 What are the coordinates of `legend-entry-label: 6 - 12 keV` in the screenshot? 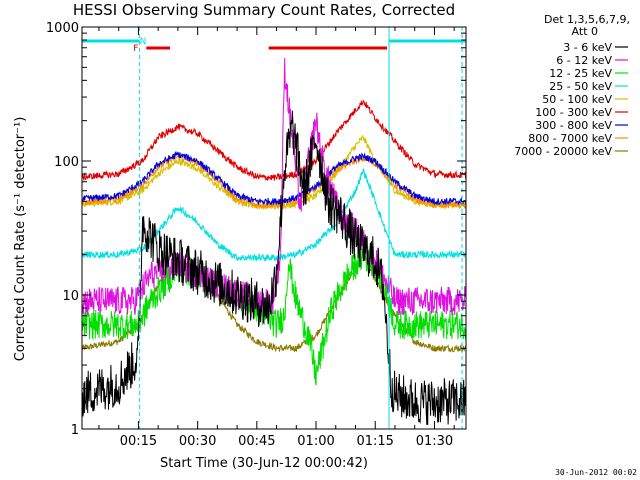 It's located at (584, 60).